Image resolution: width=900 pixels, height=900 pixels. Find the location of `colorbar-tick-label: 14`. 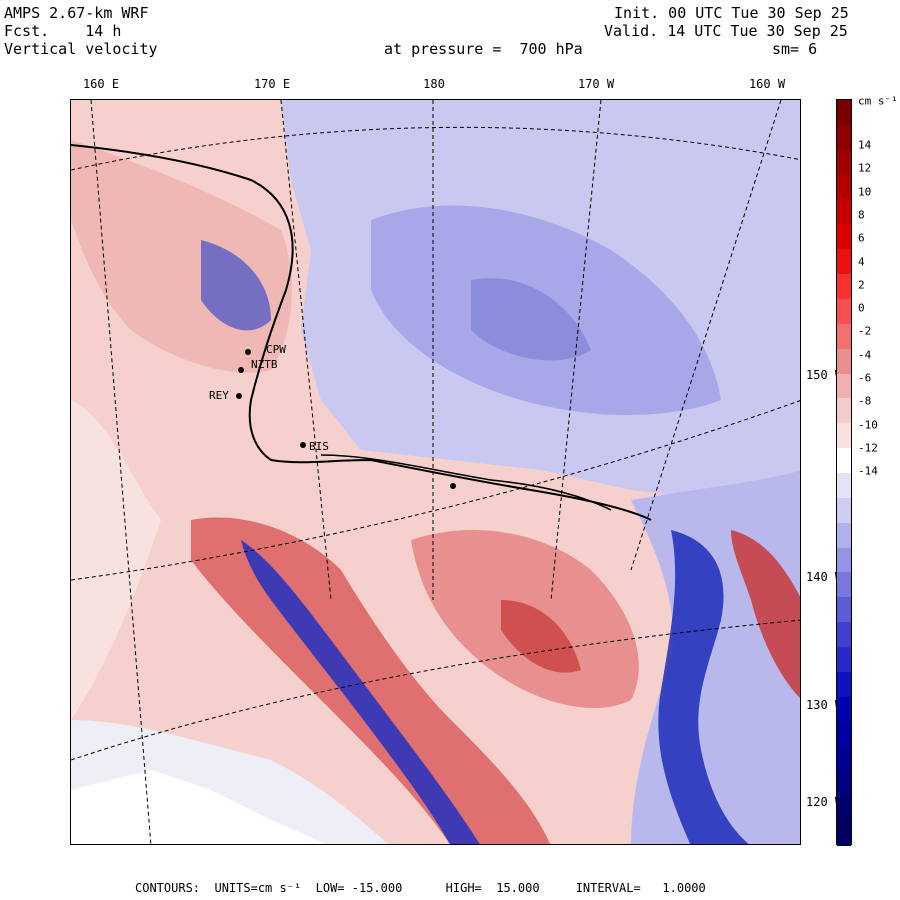

colorbar-tick-label: 14 is located at coordinates (865, 145).